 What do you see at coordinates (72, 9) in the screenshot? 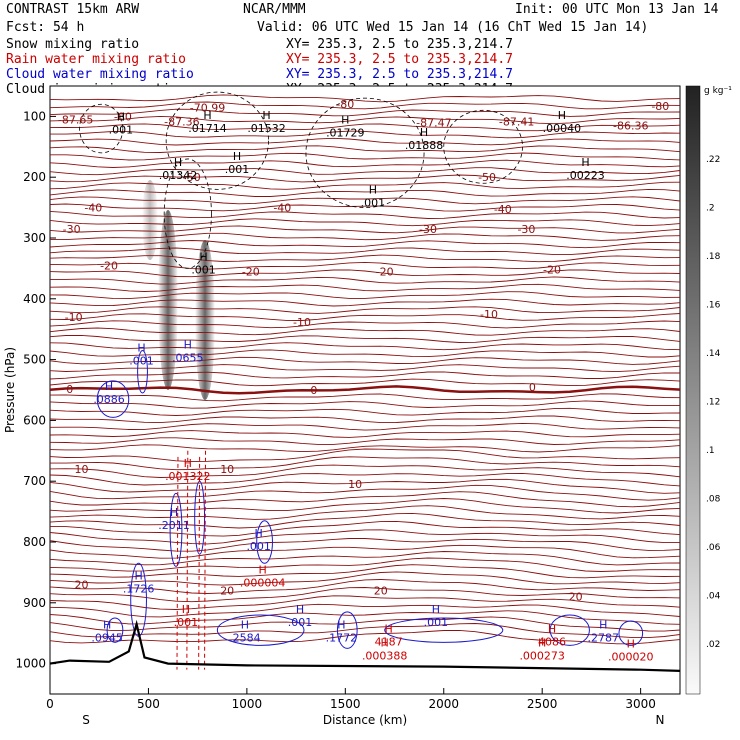
I see `chart-title: CONTRAST 15km ARW` at bounding box center [72, 9].